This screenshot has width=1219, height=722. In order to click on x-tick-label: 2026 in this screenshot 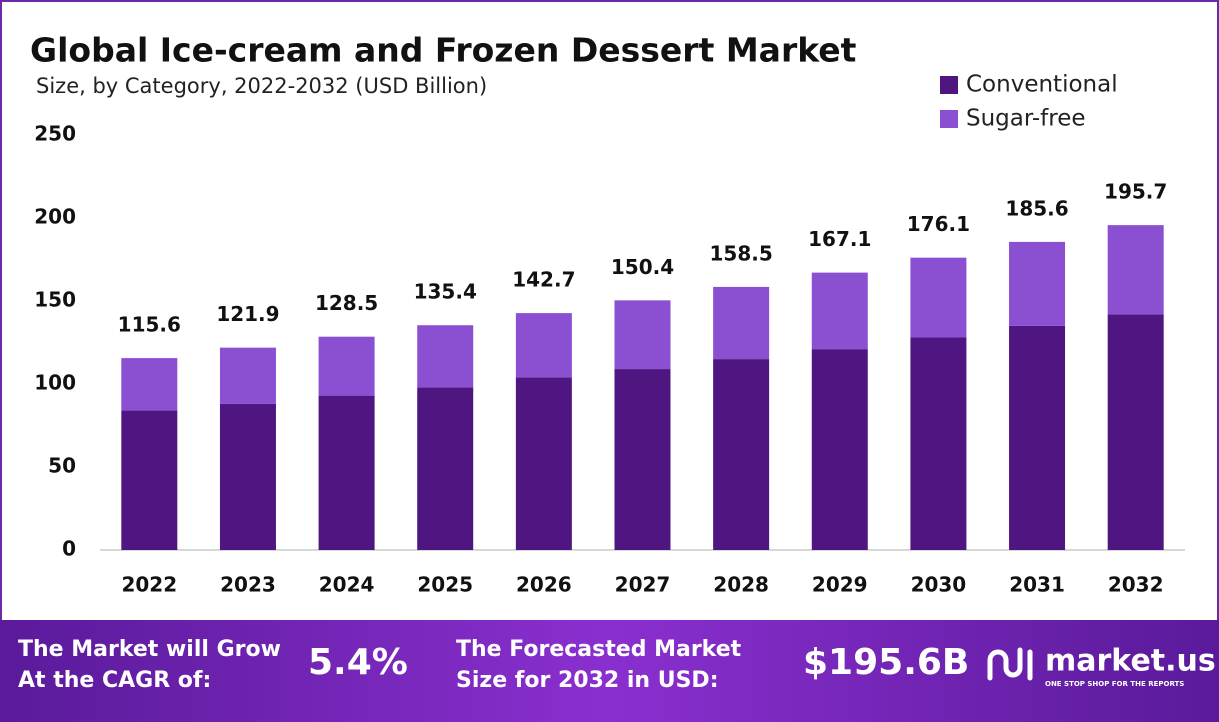, I will do `click(544, 585)`.